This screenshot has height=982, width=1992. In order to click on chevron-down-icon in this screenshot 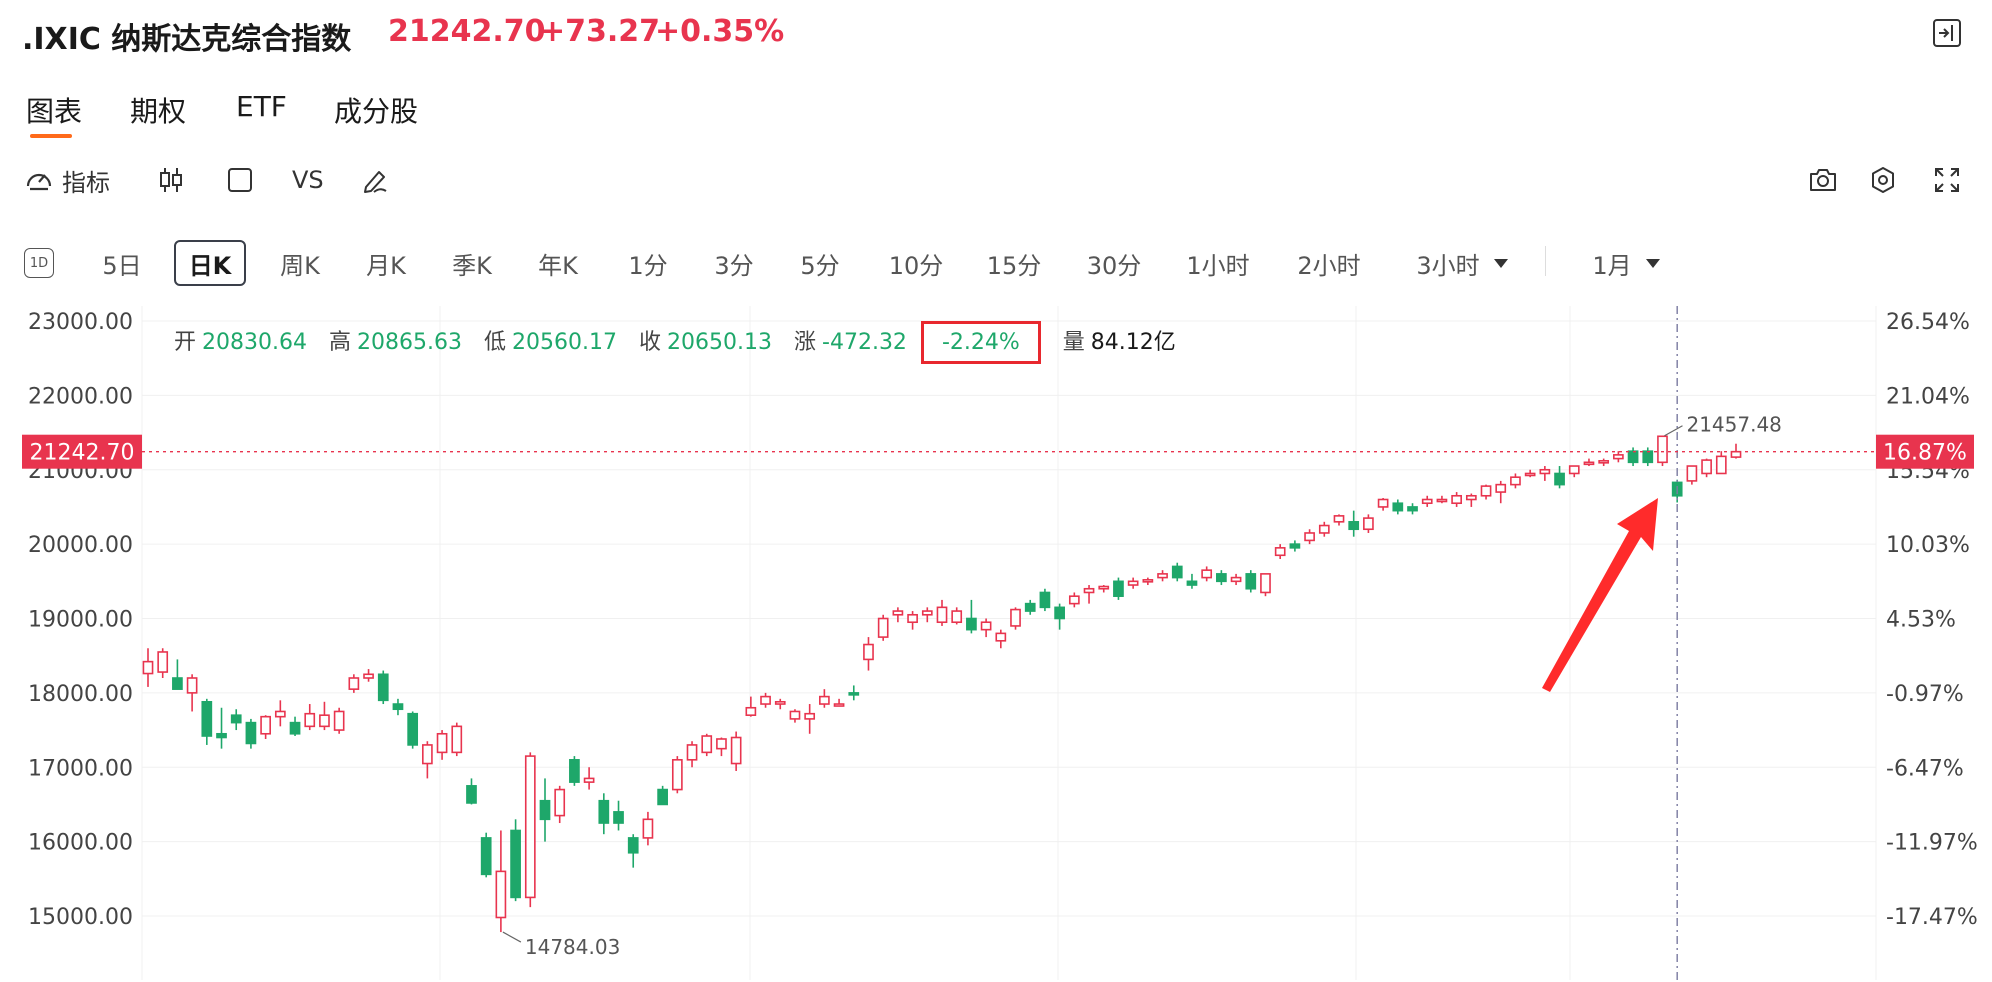, I will do `click(1500, 263)`.